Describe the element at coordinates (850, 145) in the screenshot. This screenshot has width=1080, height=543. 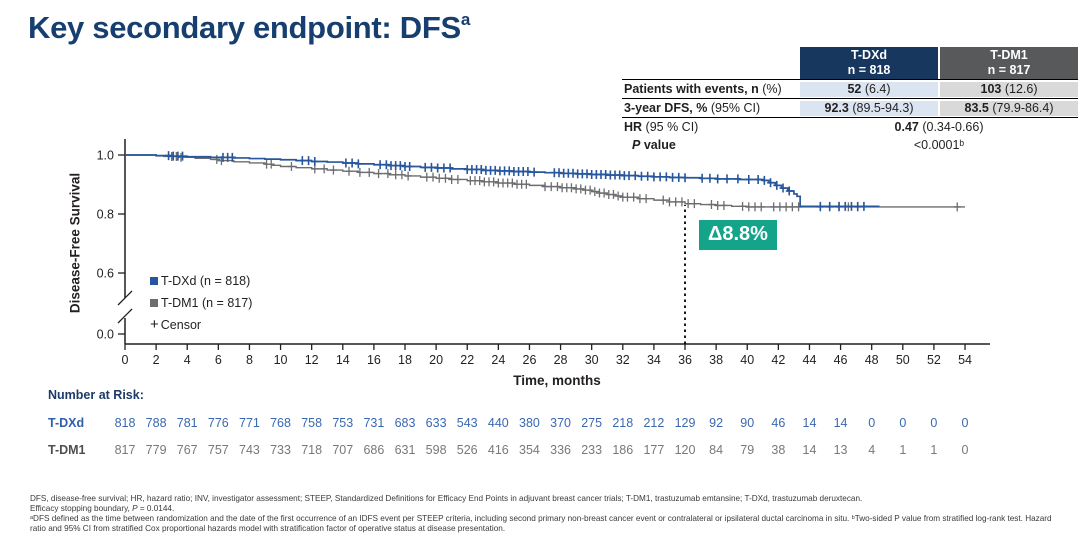
I see `p-value-row: P value <0.0001ᵇ` at that location.